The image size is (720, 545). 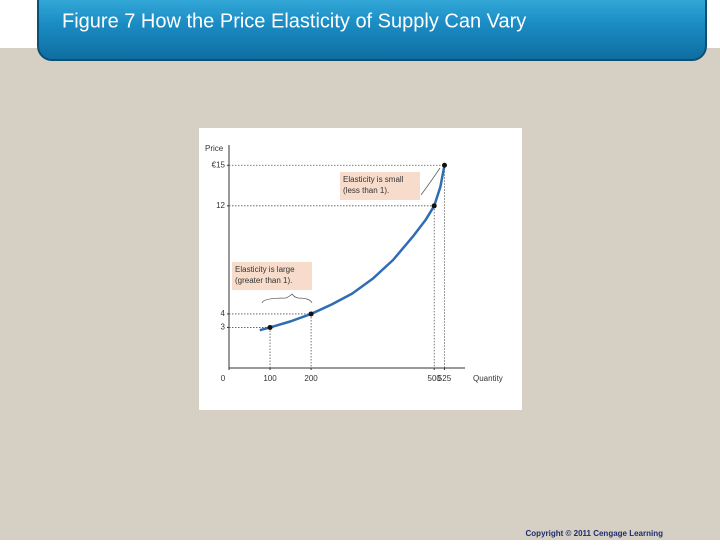 I want to click on annotation-text: Elasticity is small, so click(x=373, y=179).